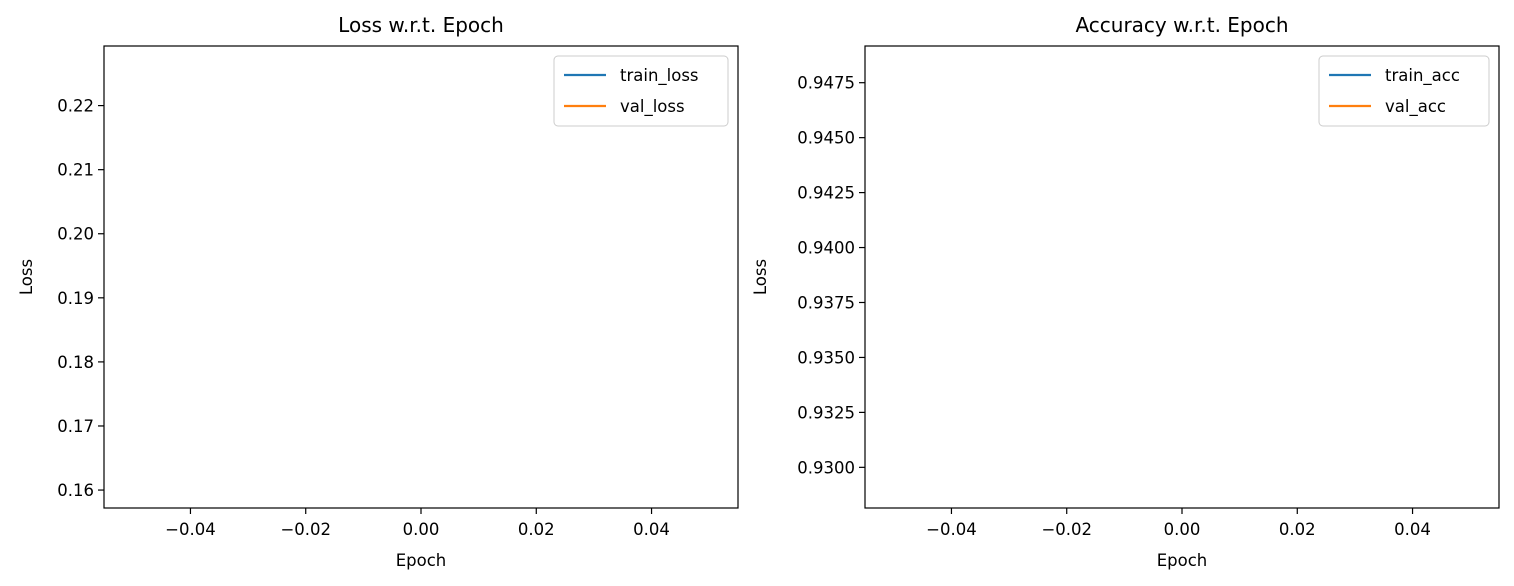 Image resolution: width=1514 pixels, height=586 pixels. I want to click on accuracy-x-ticks: −0.04 −0.02 0.00 0.02 0.04, so click(1178, 523).